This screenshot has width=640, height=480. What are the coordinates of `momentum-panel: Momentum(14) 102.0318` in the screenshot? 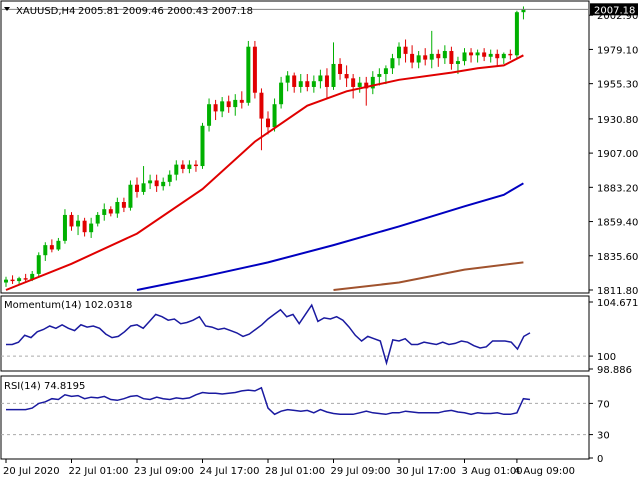 It's located at (295, 333).